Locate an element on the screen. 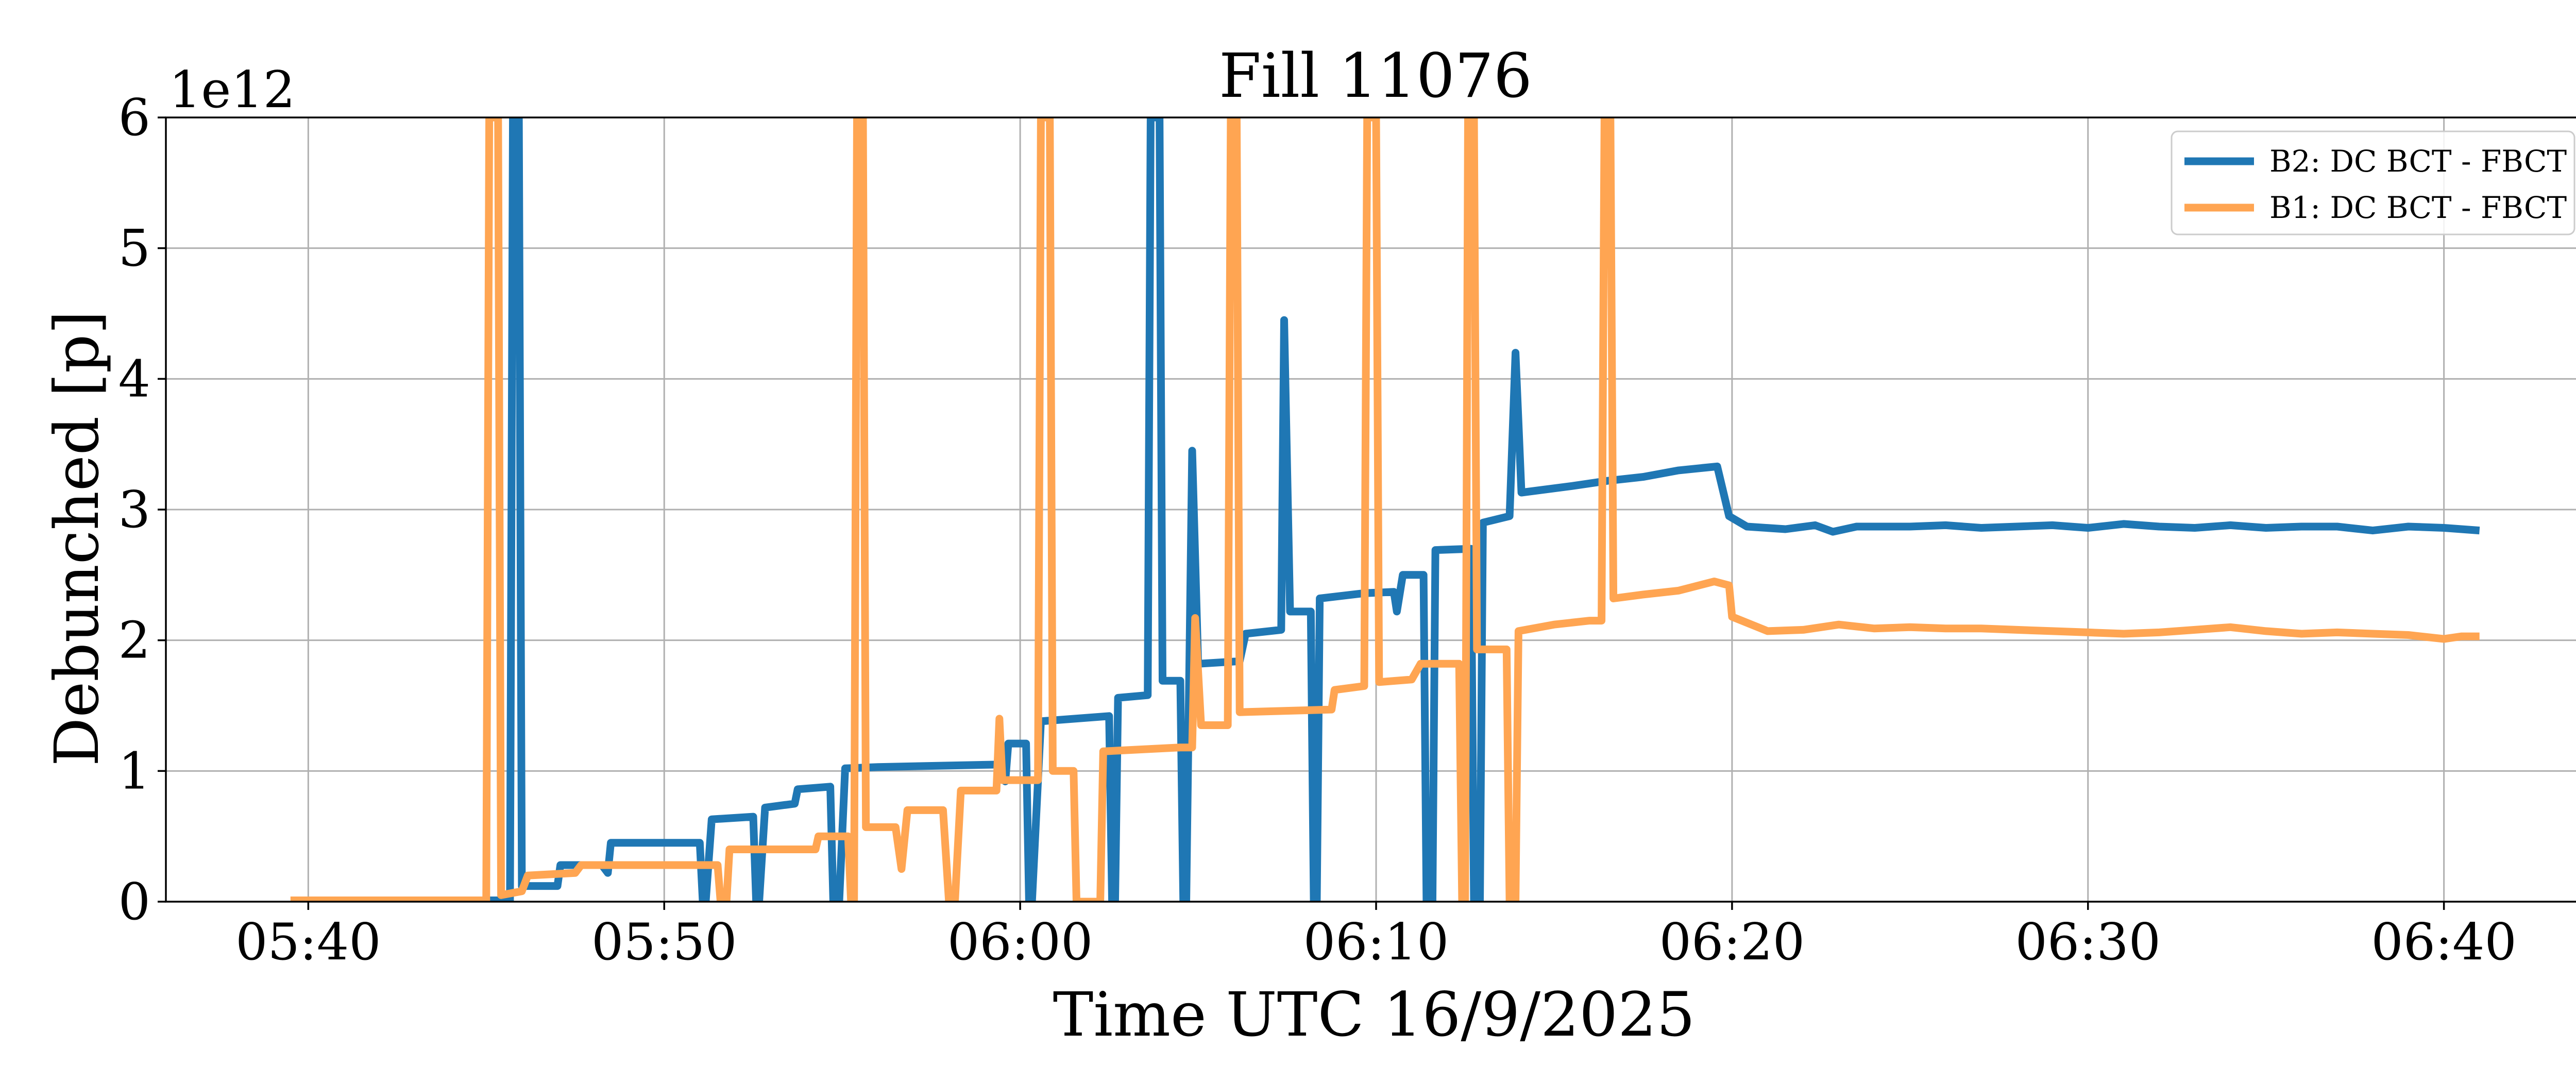 The image size is (2576, 1082). x-tick-label: 05:40 is located at coordinates (308, 942).